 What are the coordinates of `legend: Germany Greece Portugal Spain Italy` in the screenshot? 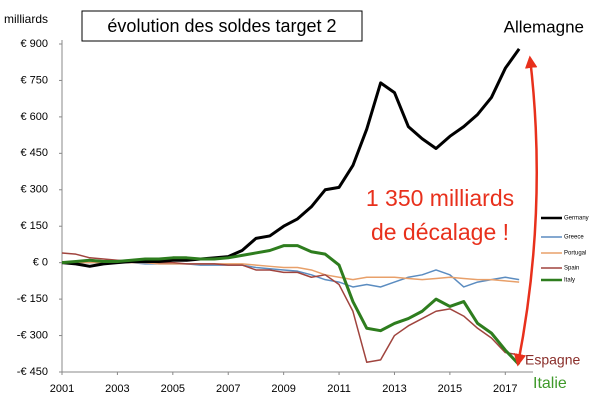 It's located at (565, 250).